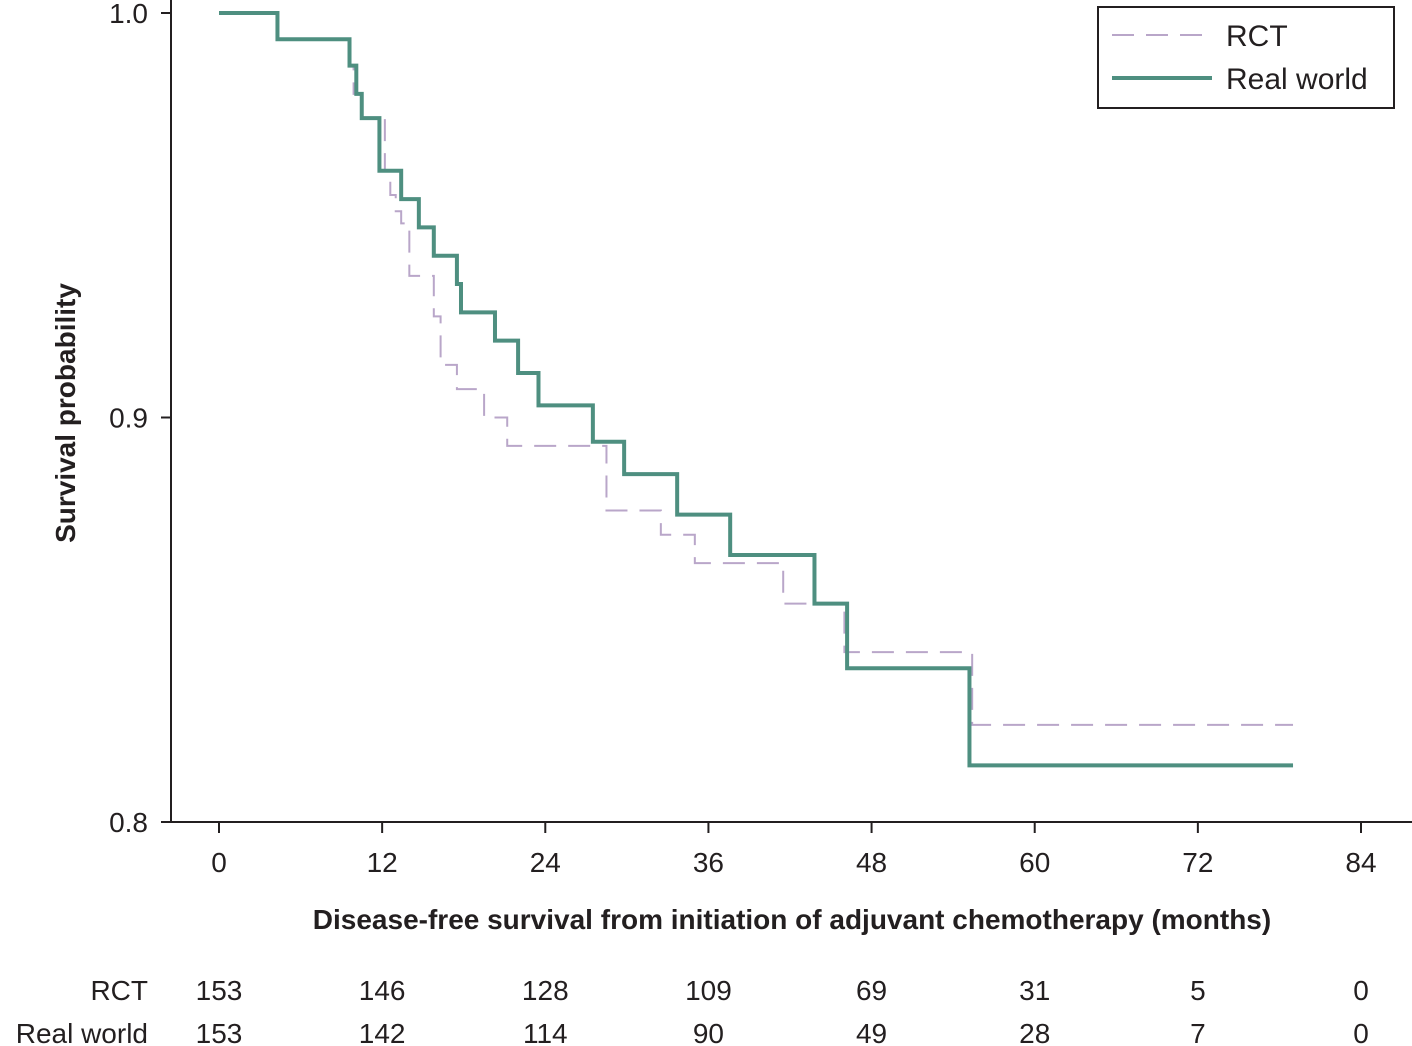 The height and width of the screenshot is (1046, 1412). What do you see at coordinates (1034, 1032) in the screenshot?
I see `risk-count: 28` at bounding box center [1034, 1032].